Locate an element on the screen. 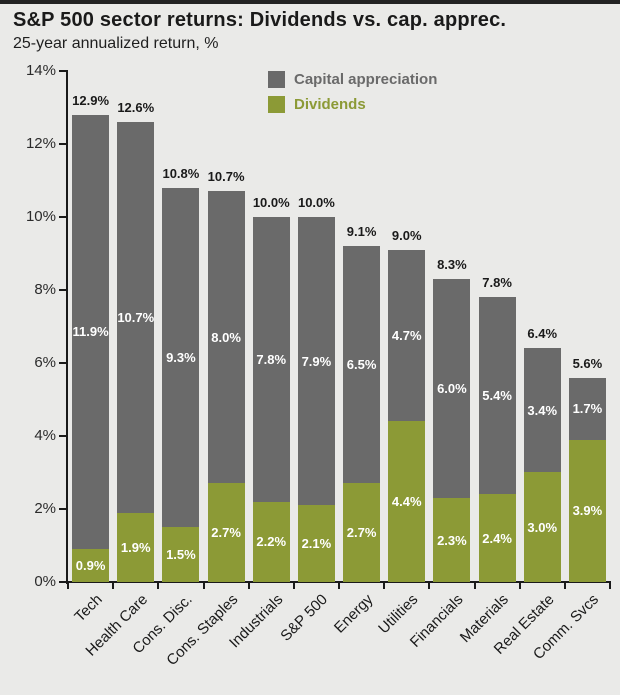  y-axis-line is located at coordinates (67, 327).